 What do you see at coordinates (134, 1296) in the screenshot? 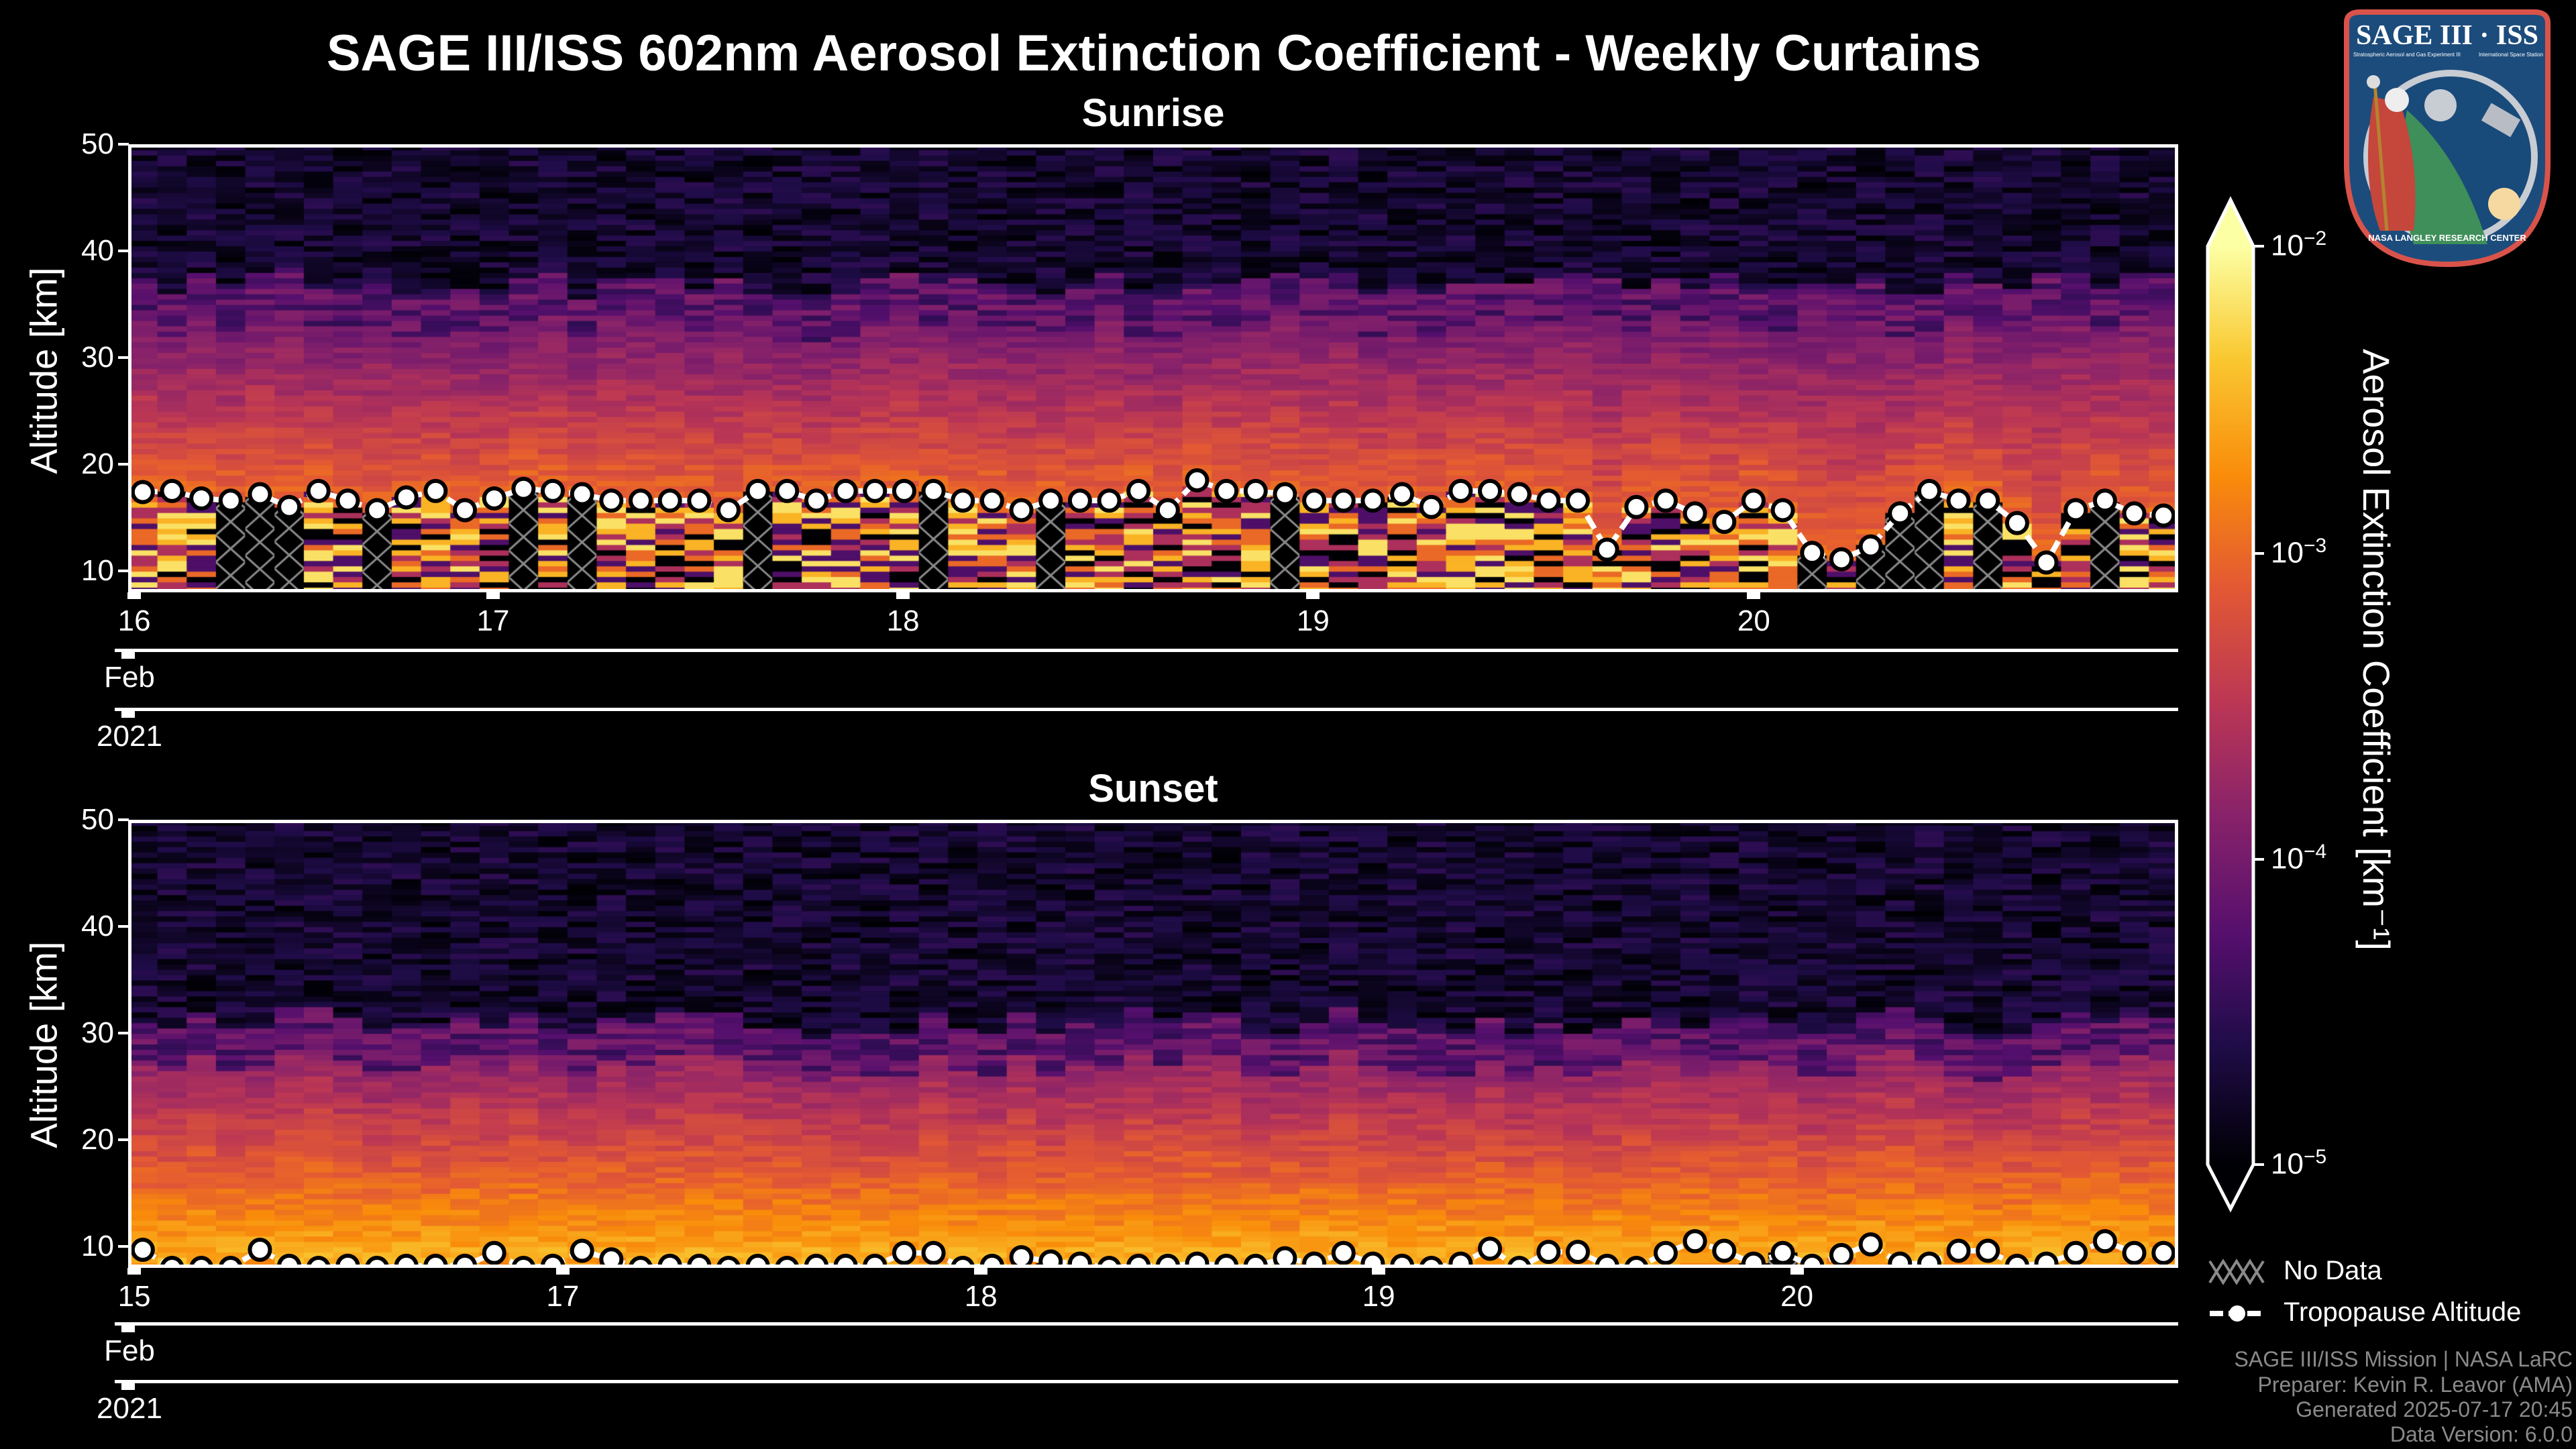
I see `x-tick-label: 15` at bounding box center [134, 1296].